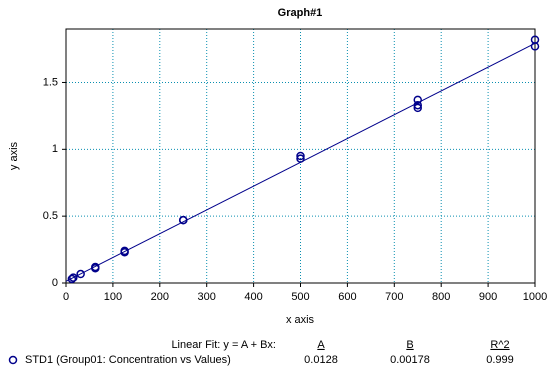  What do you see at coordinates (347, 297) in the screenshot?
I see `x-tick-label: 600` at bounding box center [347, 297].